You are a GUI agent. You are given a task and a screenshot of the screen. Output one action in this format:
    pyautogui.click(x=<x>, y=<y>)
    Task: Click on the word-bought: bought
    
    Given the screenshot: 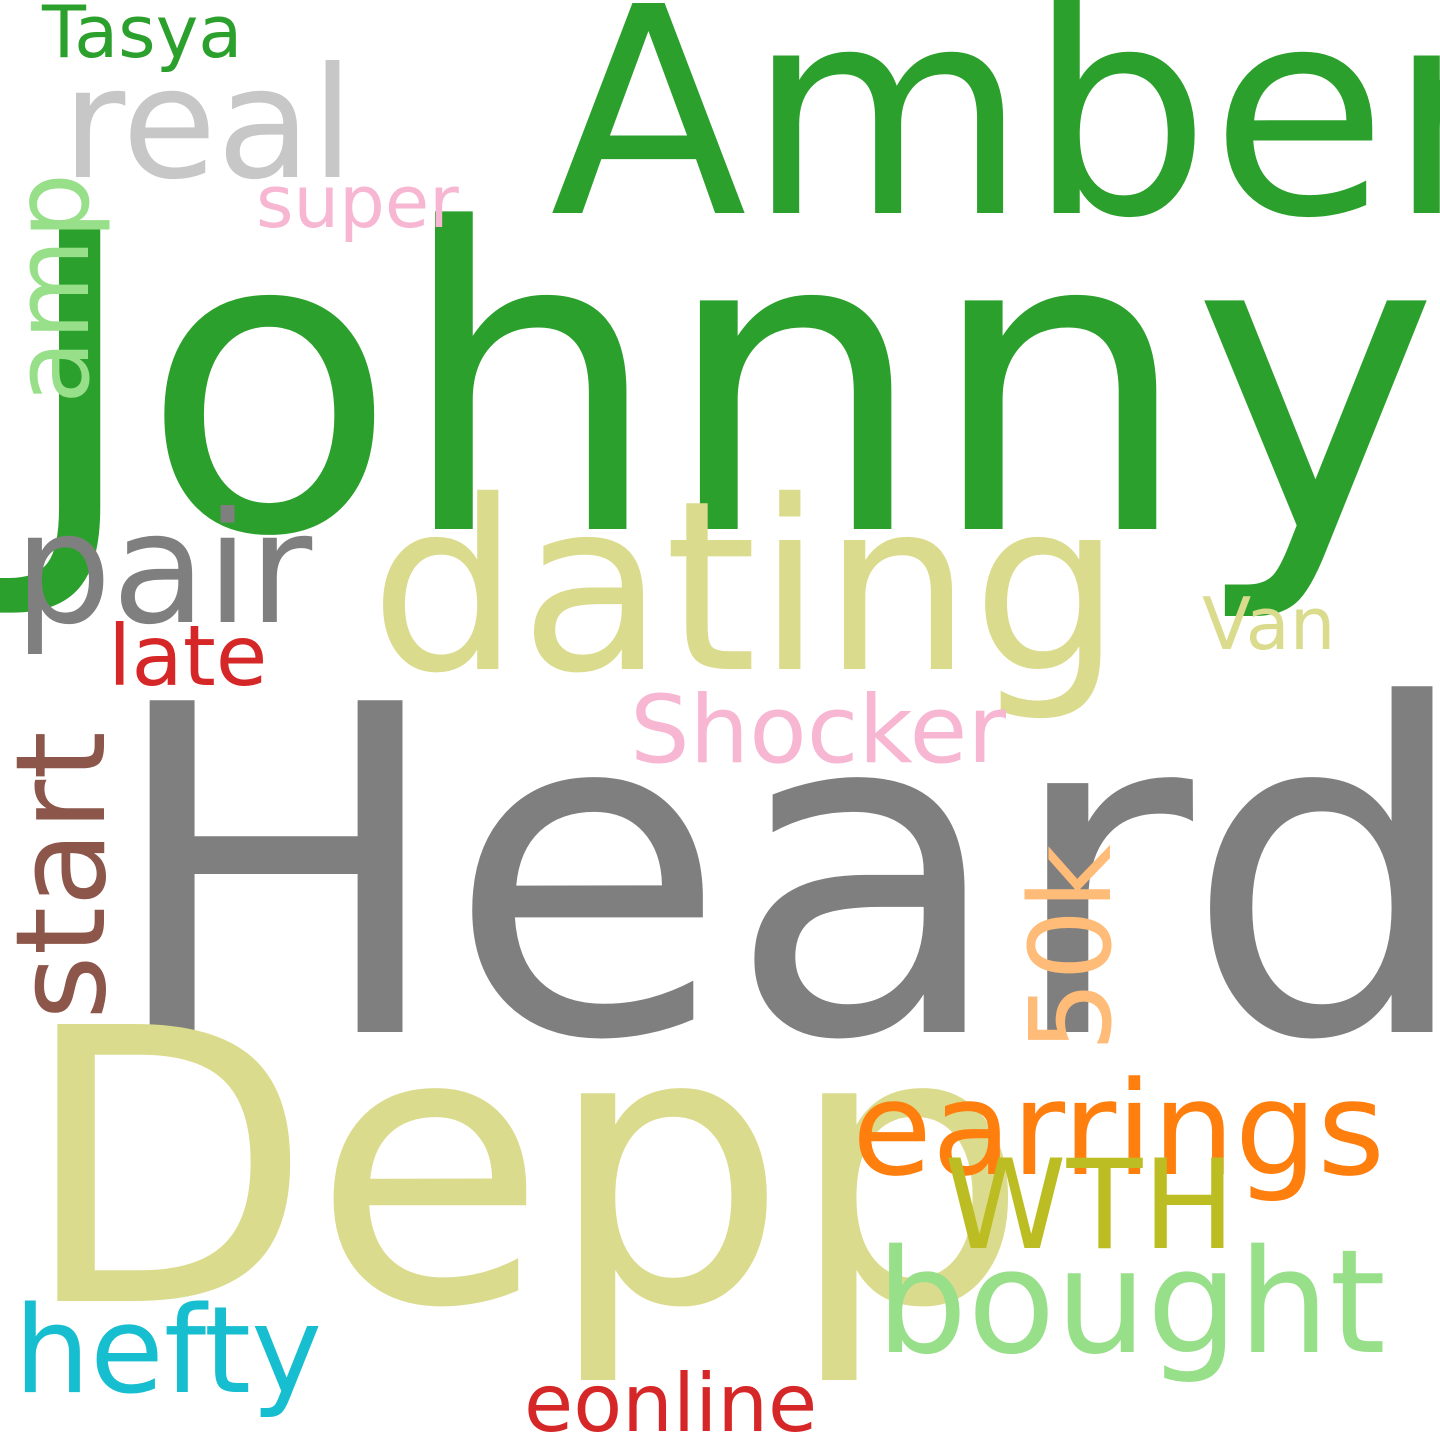 What is the action you would take?
    pyautogui.click(x=1131, y=1302)
    